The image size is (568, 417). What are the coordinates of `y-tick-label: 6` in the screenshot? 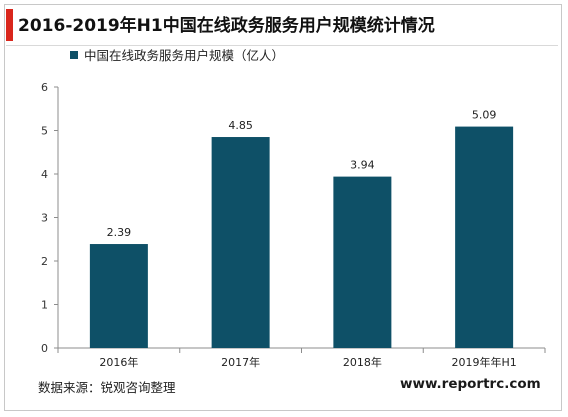 It's located at (44, 87).